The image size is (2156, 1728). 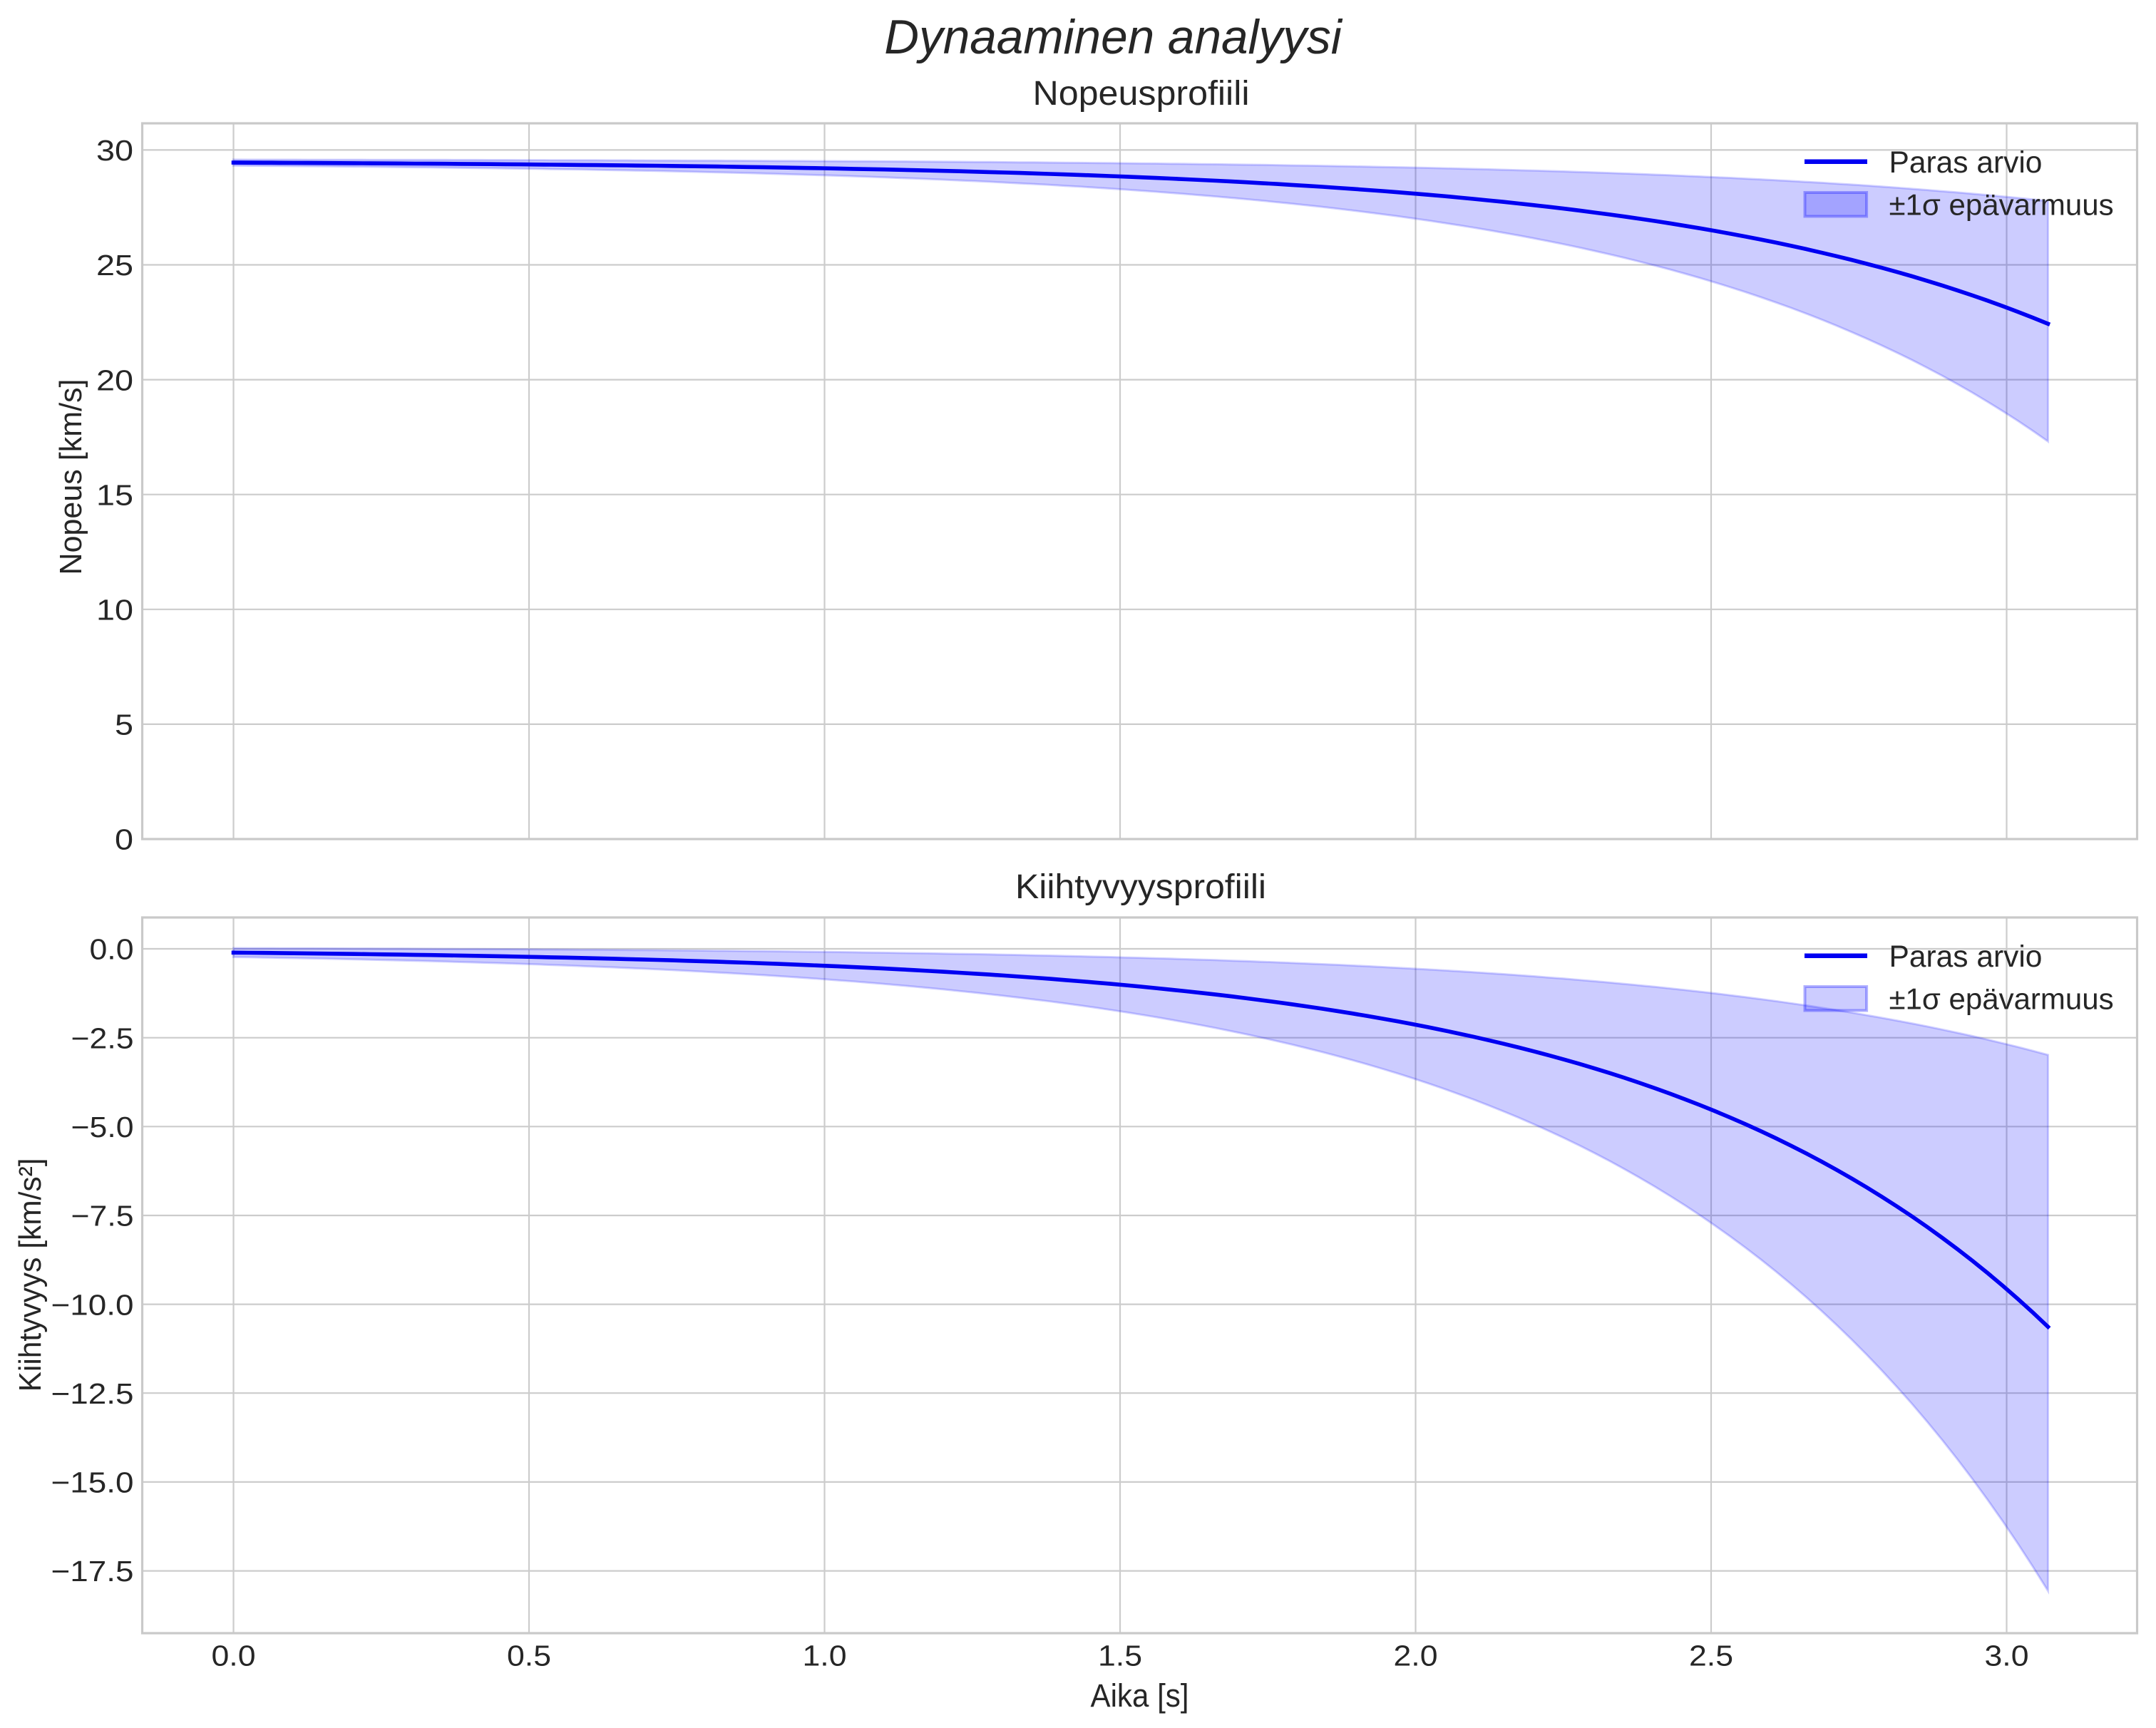 What do you see at coordinates (529, 1656) in the screenshot?
I see `svg-text: 0.5` at bounding box center [529, 1656].